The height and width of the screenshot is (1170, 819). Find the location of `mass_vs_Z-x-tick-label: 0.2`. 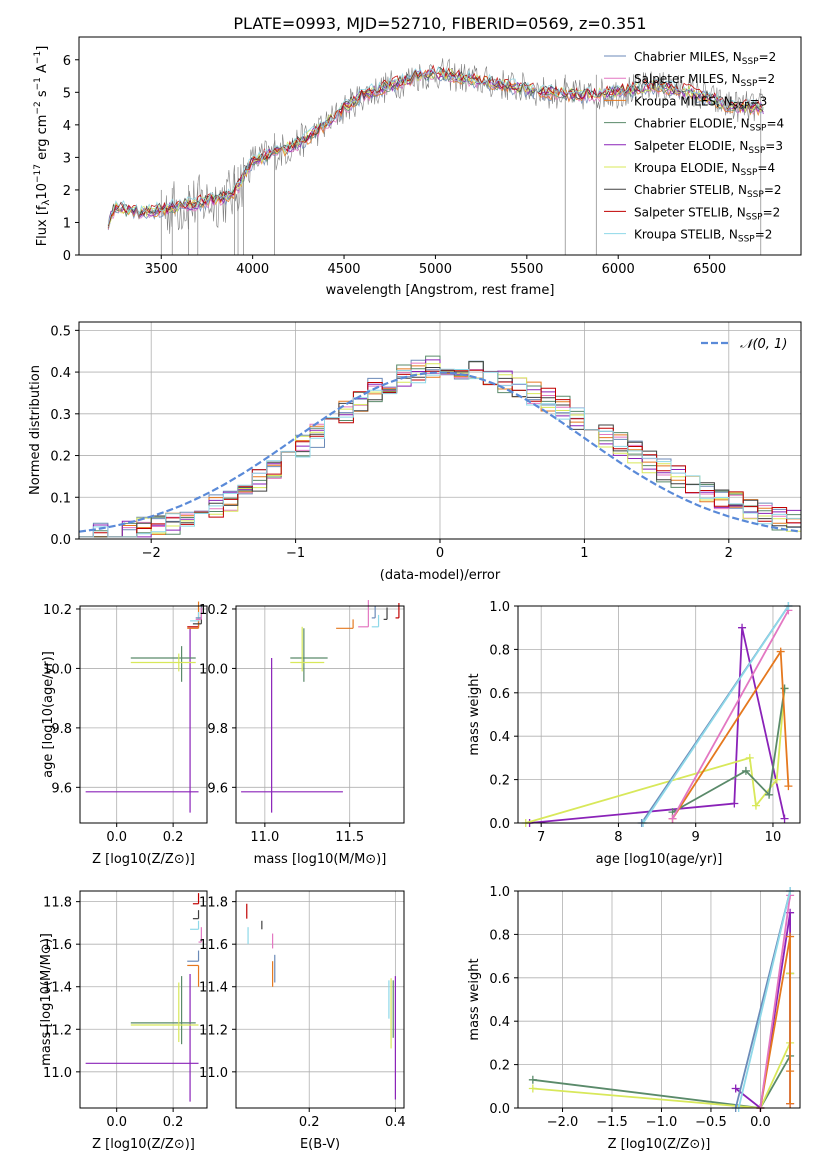

mass_vs_Z-x-tick-label: 0.2 is located at coordinates (173, 1122).